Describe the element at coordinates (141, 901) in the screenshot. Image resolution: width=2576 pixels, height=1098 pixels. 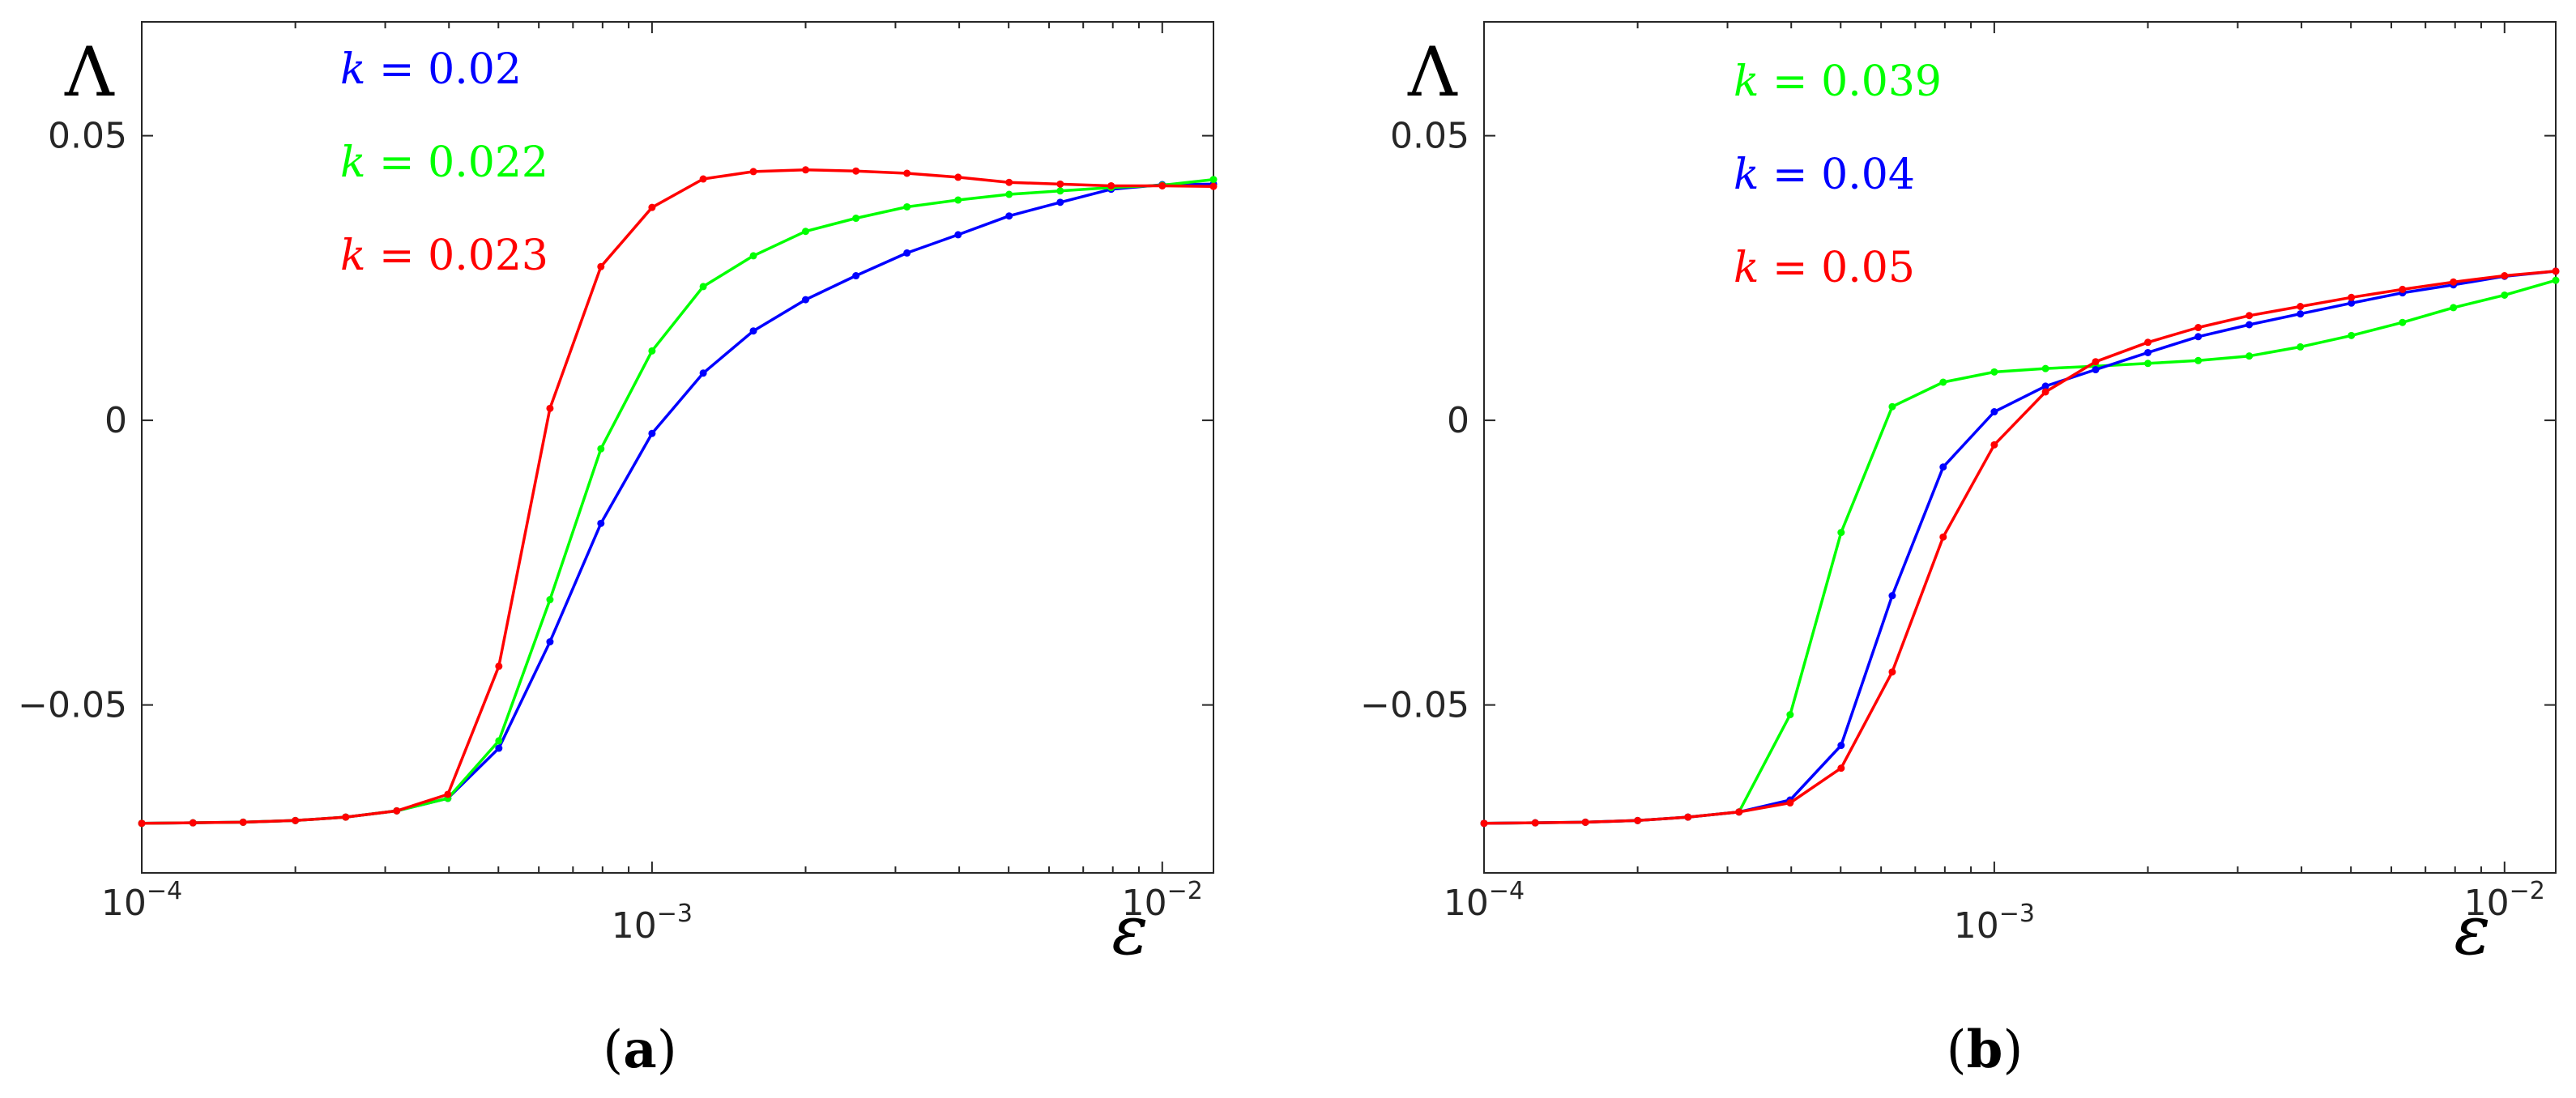
I see `x-tick-label: 10⁻⁴` at that location.